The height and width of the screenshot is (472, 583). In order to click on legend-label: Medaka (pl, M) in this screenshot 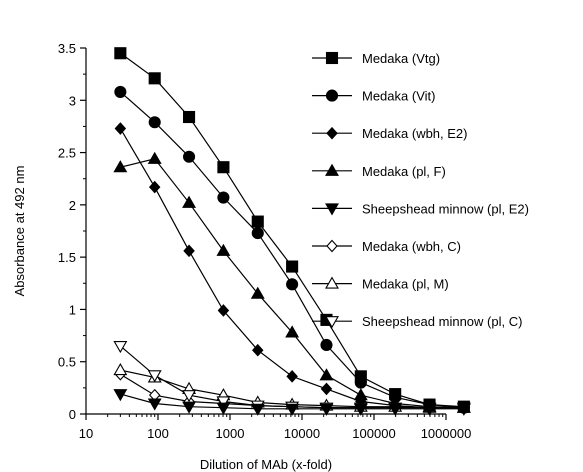, I will do `click(405, 284)`.